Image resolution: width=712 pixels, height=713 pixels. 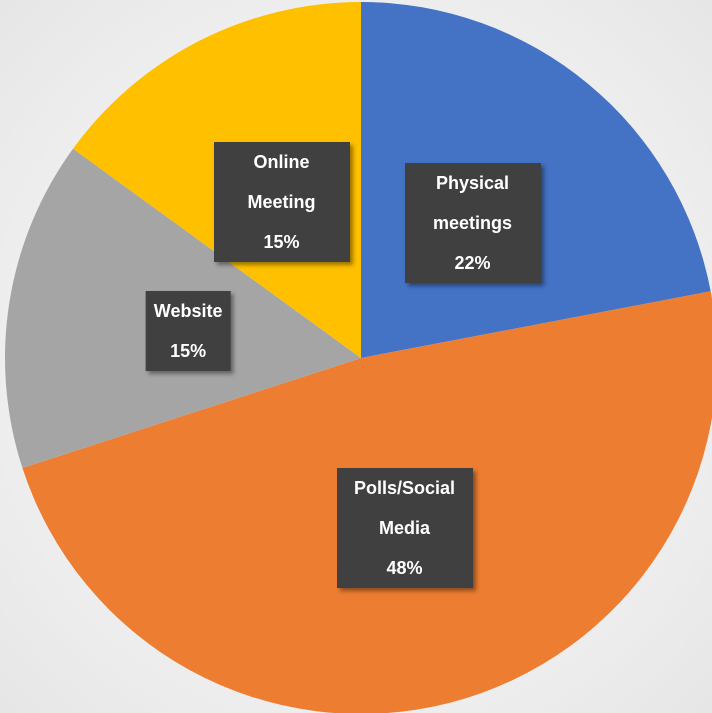 I want to click on data-label: Online Meeting 15%, so click(x=281, y=202).